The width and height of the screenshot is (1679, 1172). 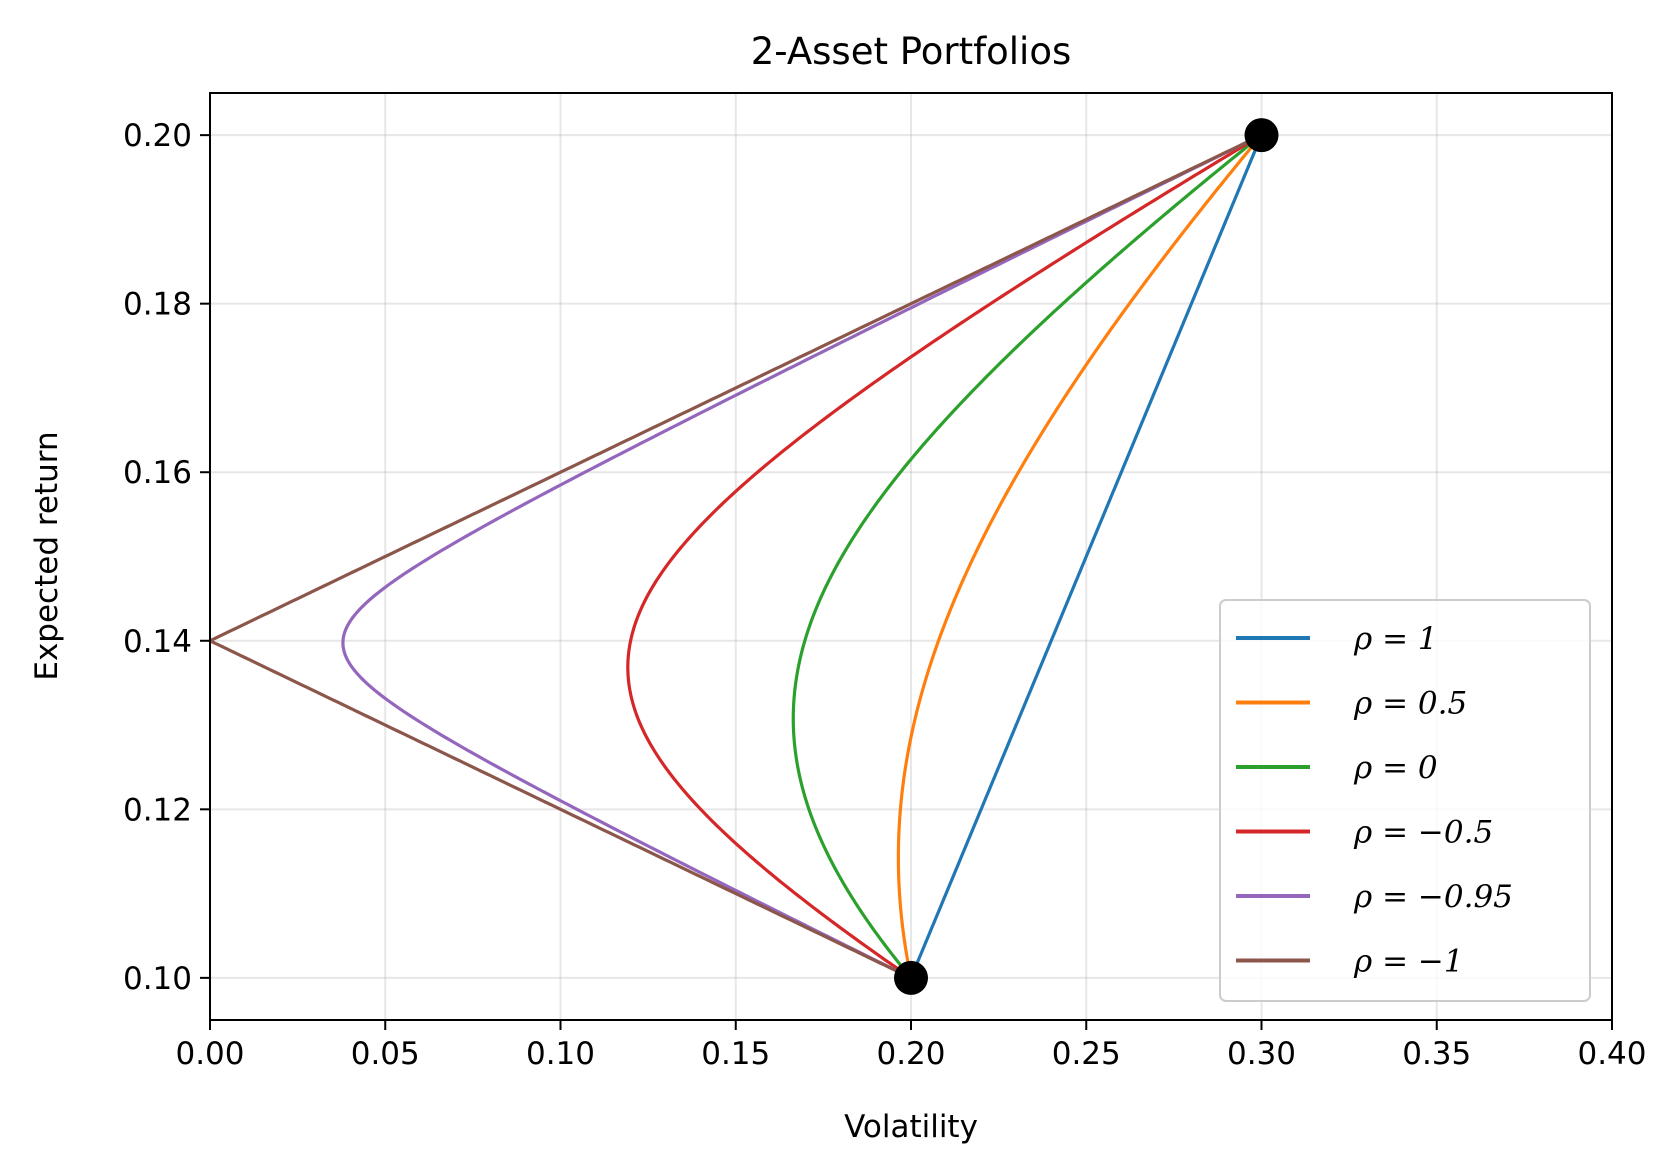 I want to click on x-tick-label: 0.30, so click(x=1261, y=1054).